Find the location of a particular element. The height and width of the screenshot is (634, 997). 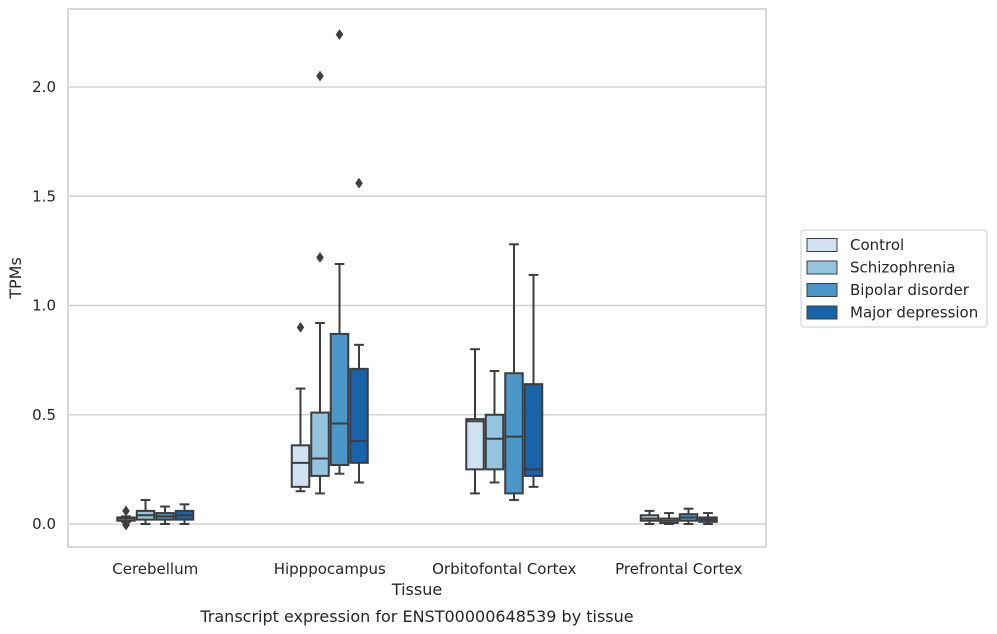

x-tick-label: Orbitofontal Cortex is located at coordinates (504, 569).